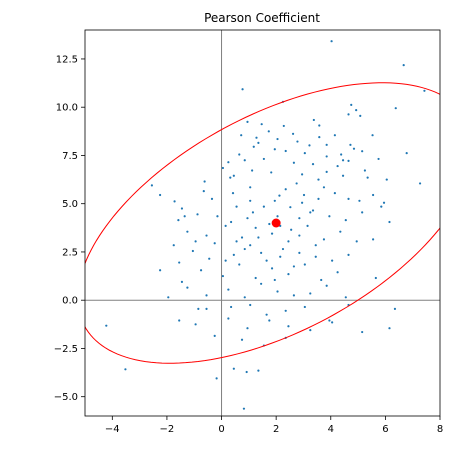  What do you see at coordinates (385, 429) in the screenshot?
I see `x-tick-label: 6` at bounding box center [385, 429].